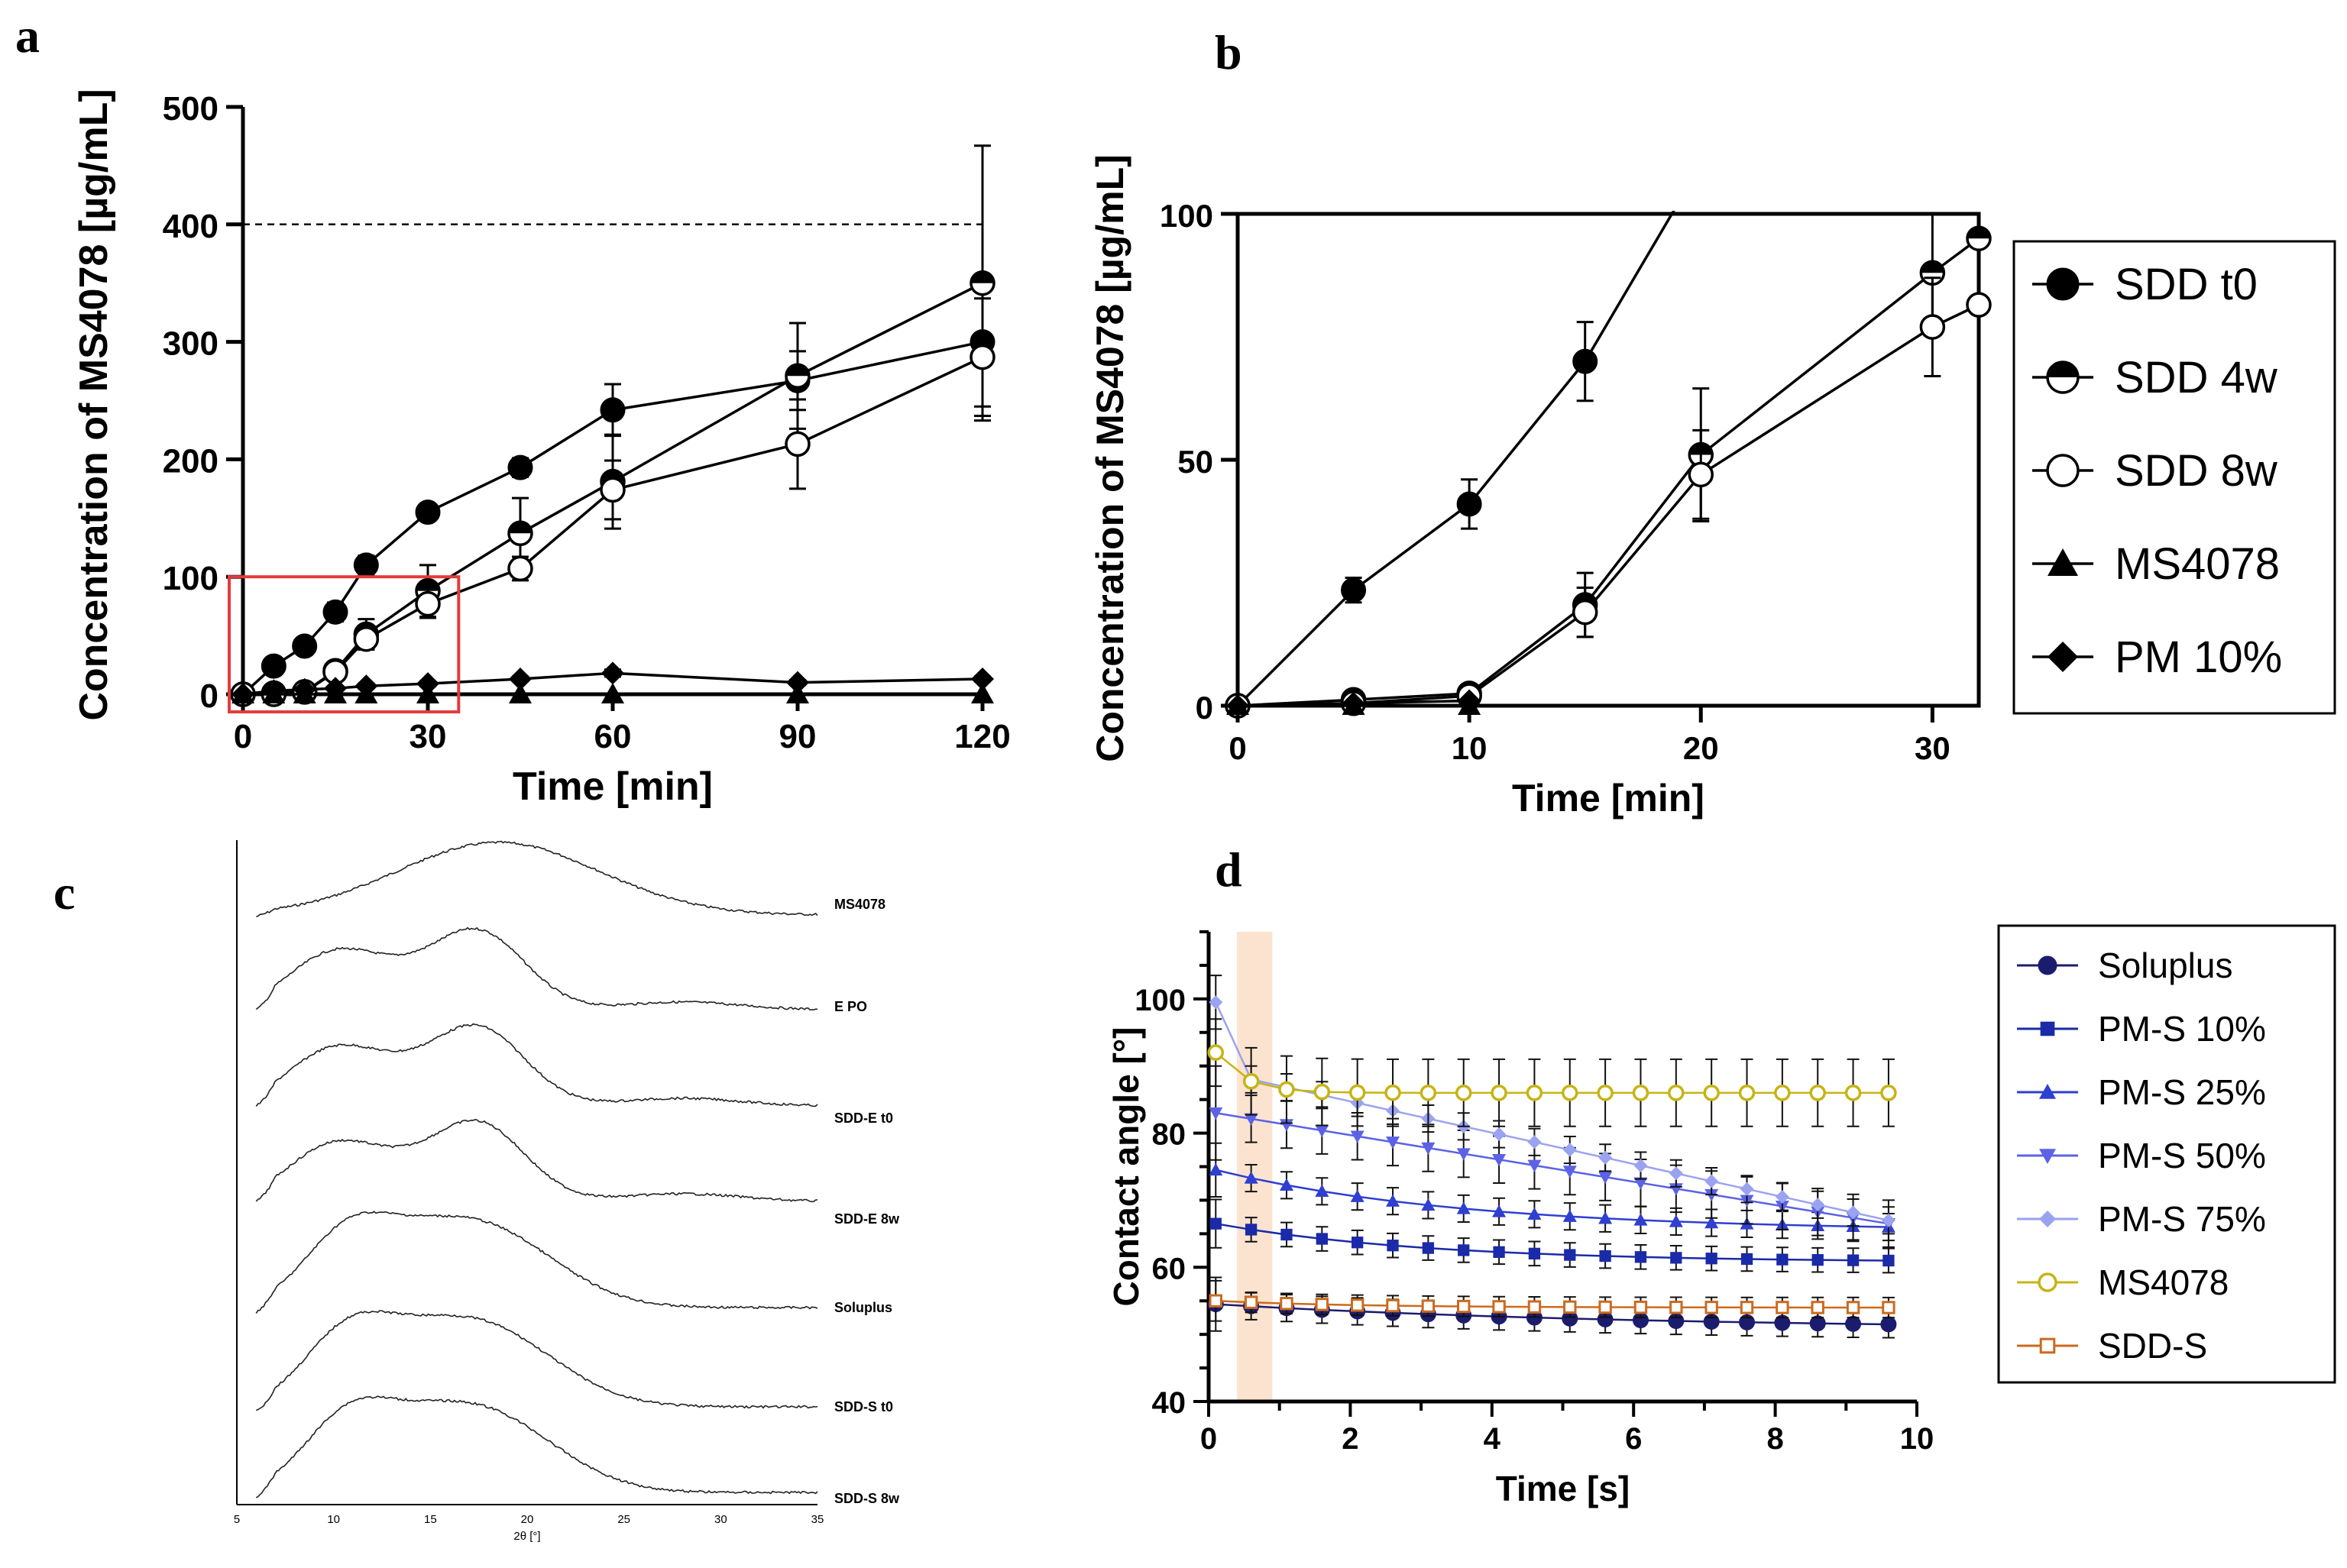  I want to click on xrd-label-soluplus: Soluplus, so click(863, 1307).